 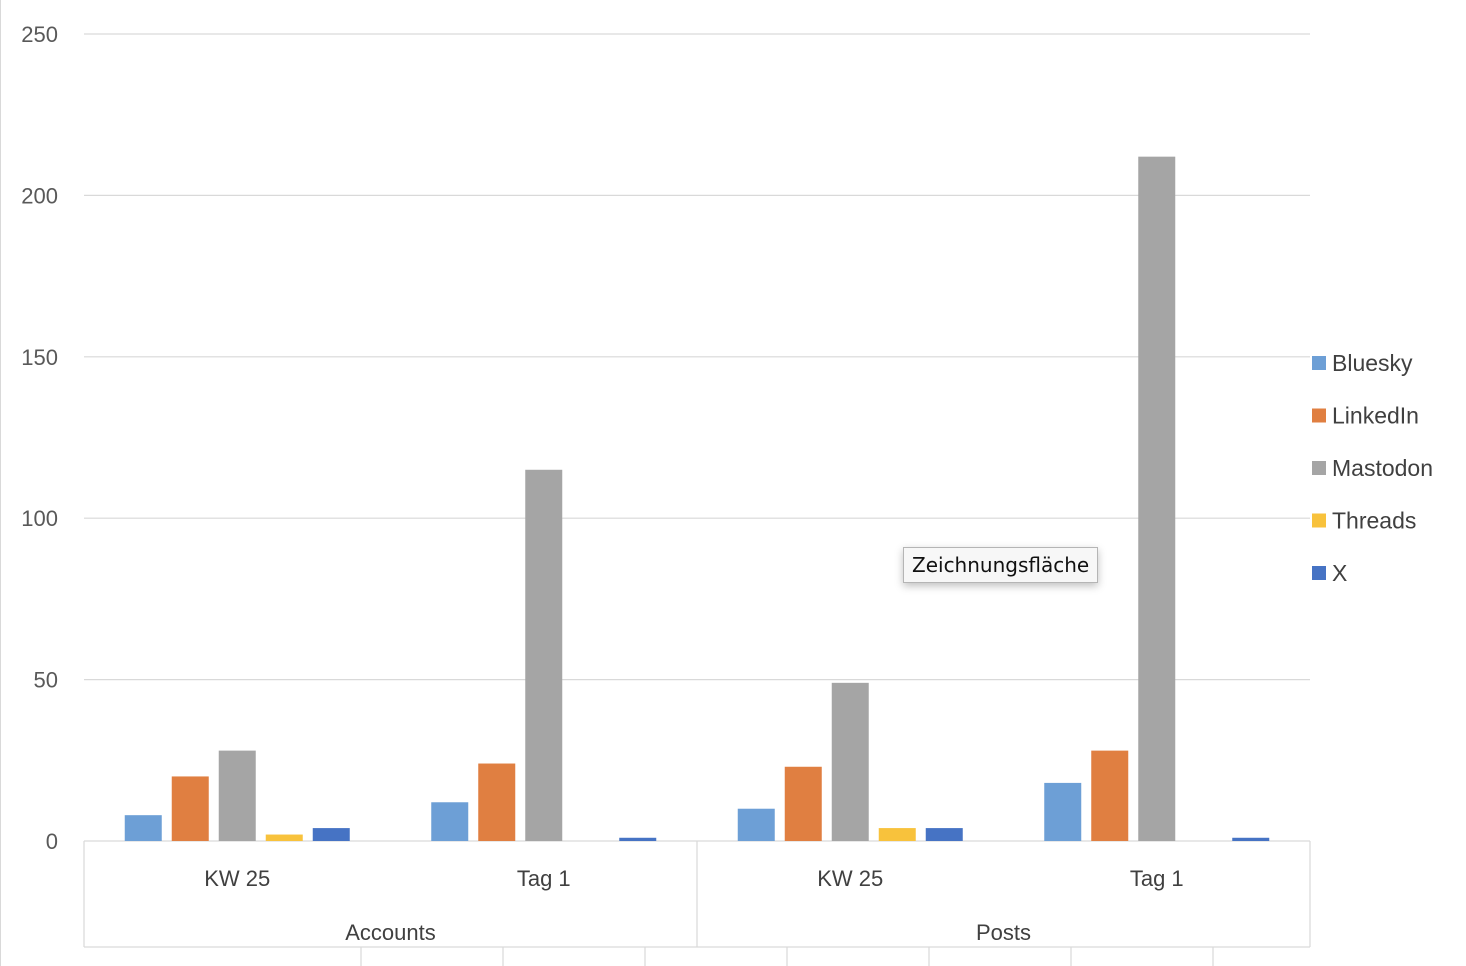 I want to click on category-labels: KW 25 Tag 1 KW 25 Tag 1 Accounts Posts, so click(x=693, y=905).